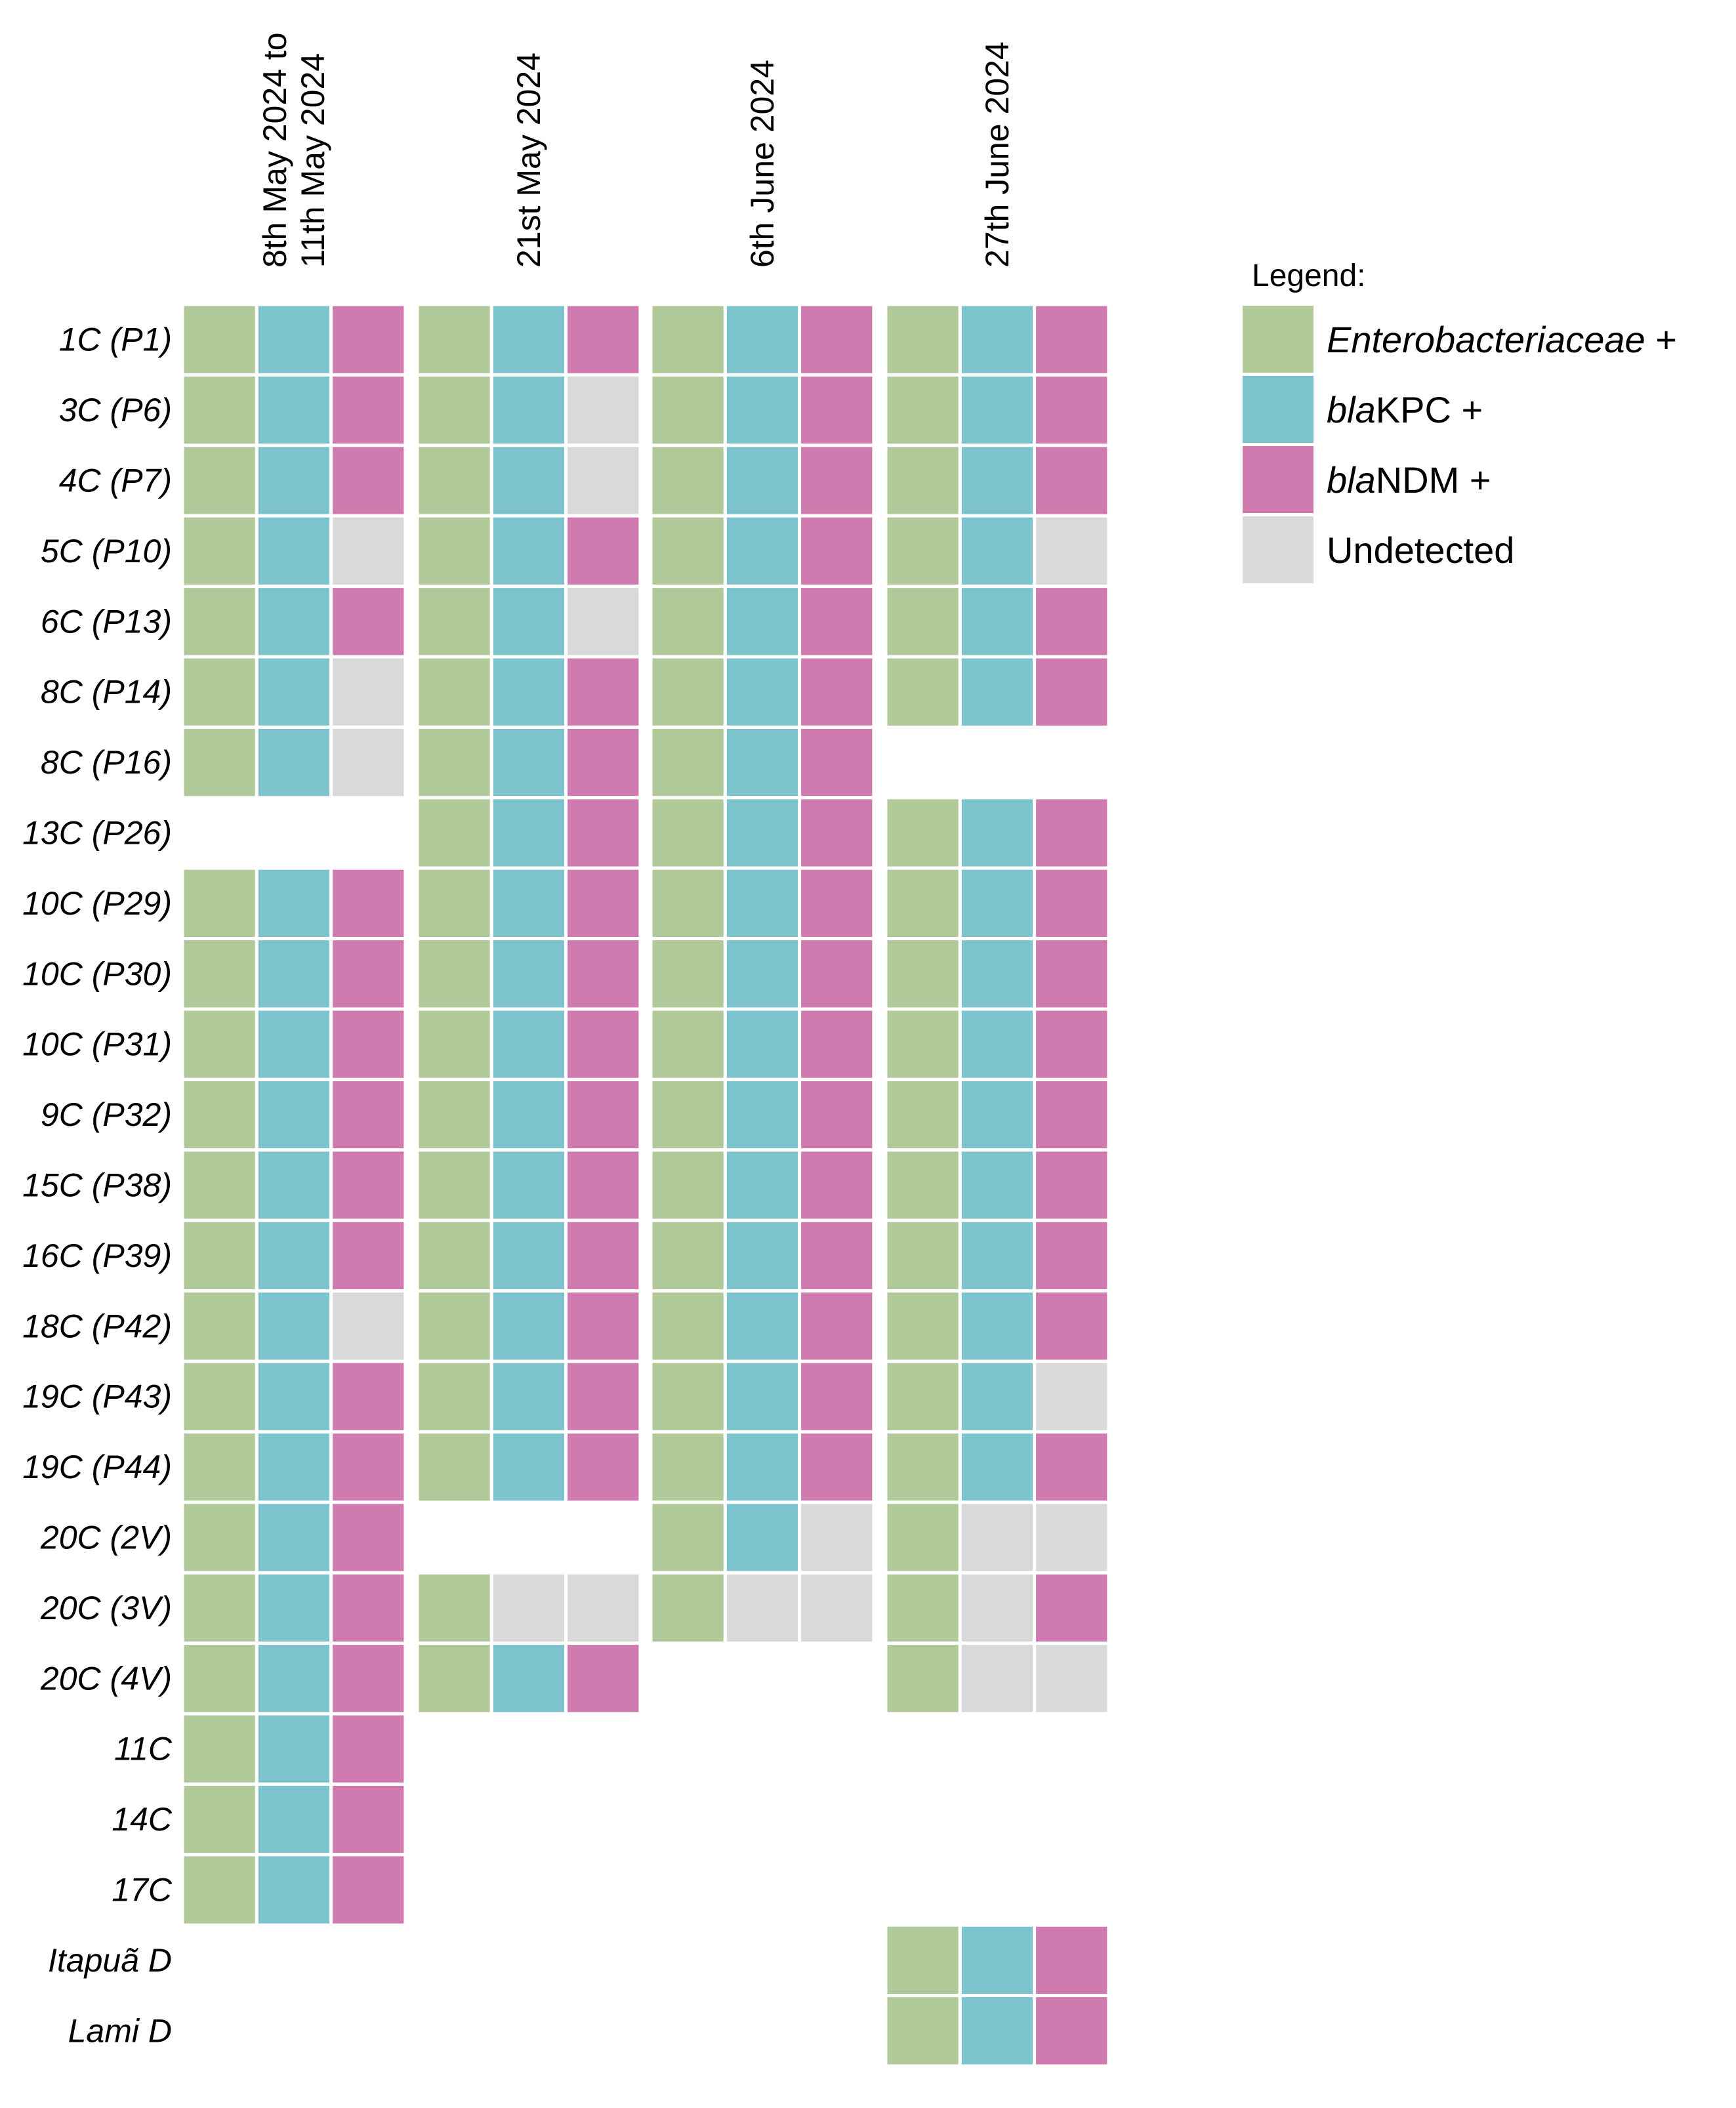  I want to click on cell-19c-p44-date1-blandm, so click(368, 1467).